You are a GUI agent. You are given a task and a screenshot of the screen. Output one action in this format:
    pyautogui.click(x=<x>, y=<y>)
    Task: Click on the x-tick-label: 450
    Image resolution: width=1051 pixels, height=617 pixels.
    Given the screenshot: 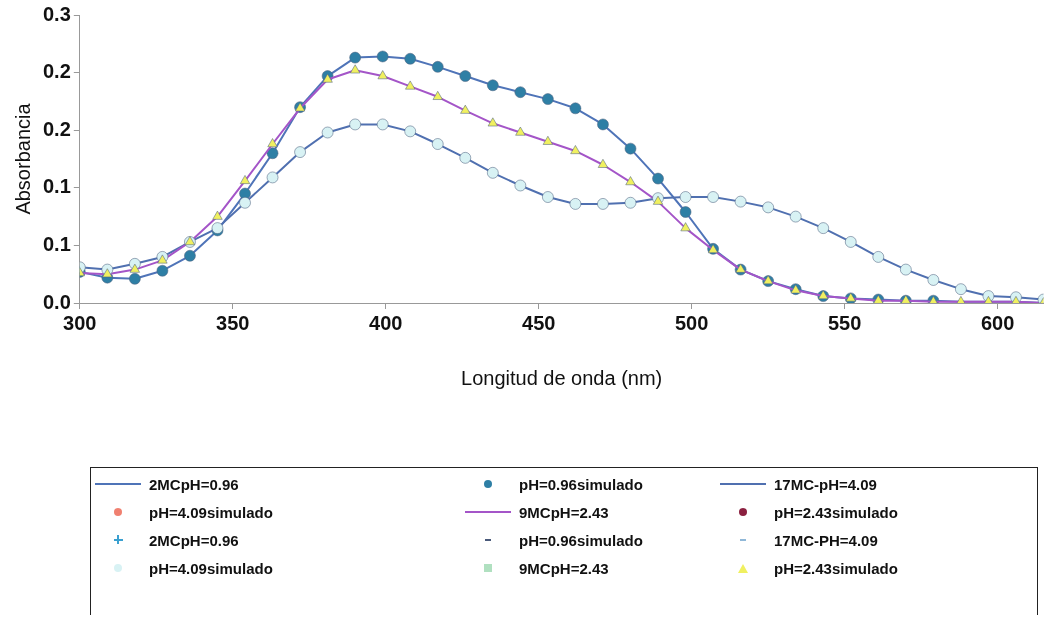 What is the action you would take?
    pyautogui.click(x=539, y=322)
    